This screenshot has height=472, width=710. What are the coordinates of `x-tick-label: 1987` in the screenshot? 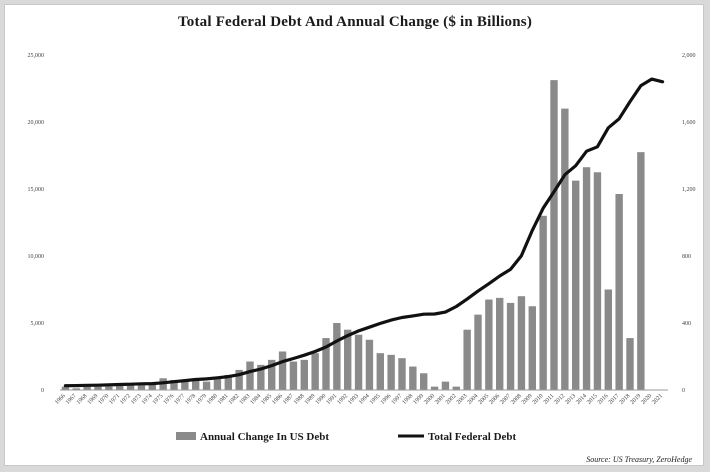 It's located at (288, 399).